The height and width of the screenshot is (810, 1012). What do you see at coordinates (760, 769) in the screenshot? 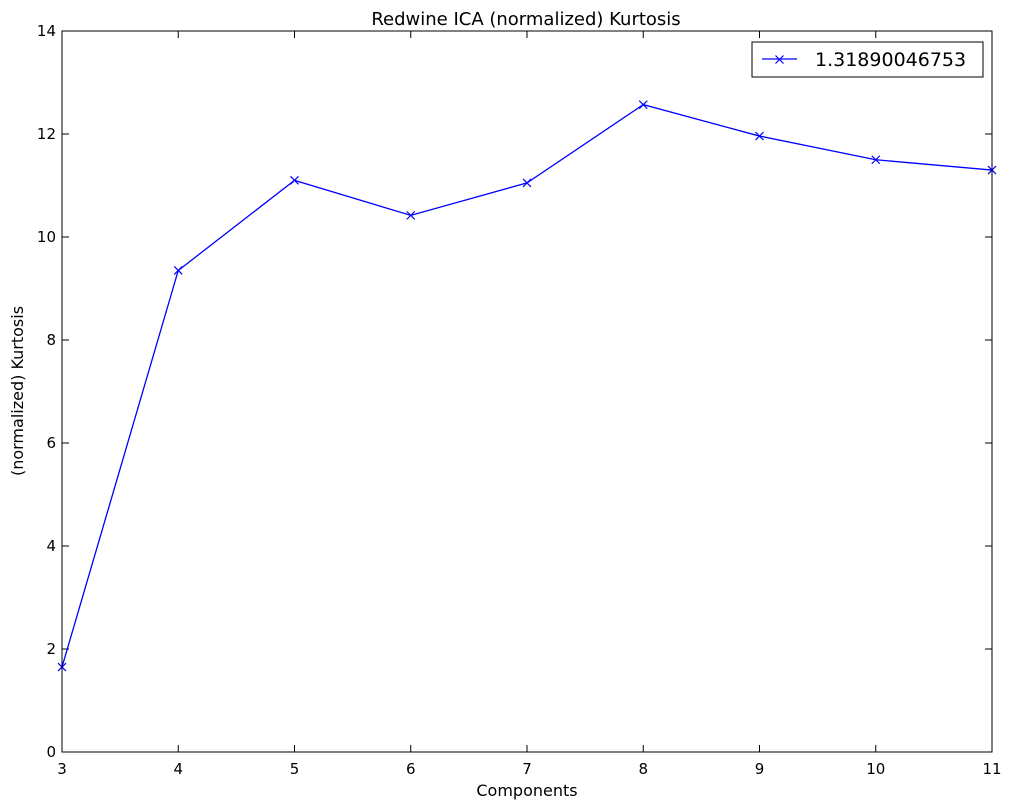
I see `x-tick-label: 9` at bounding box center [760, 769].